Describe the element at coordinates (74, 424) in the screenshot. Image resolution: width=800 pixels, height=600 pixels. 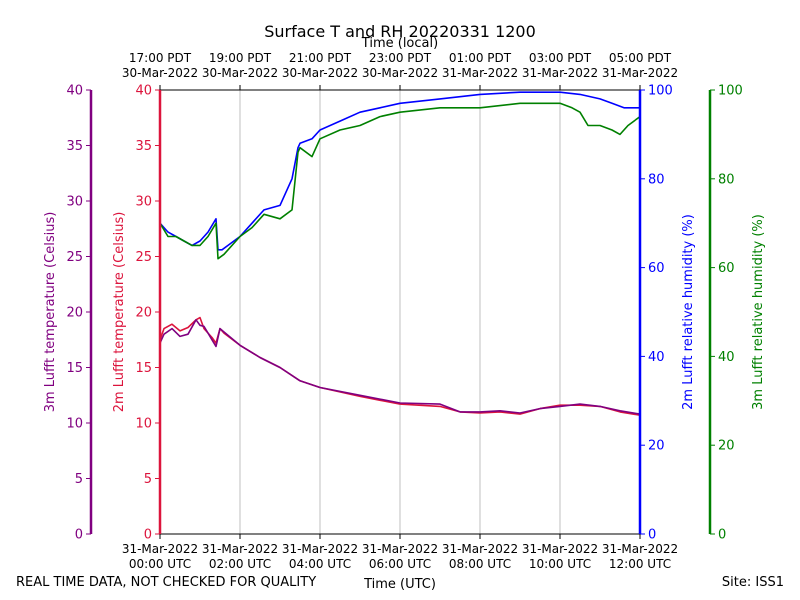
I see `y-tick-label-t3: 10` at that location.